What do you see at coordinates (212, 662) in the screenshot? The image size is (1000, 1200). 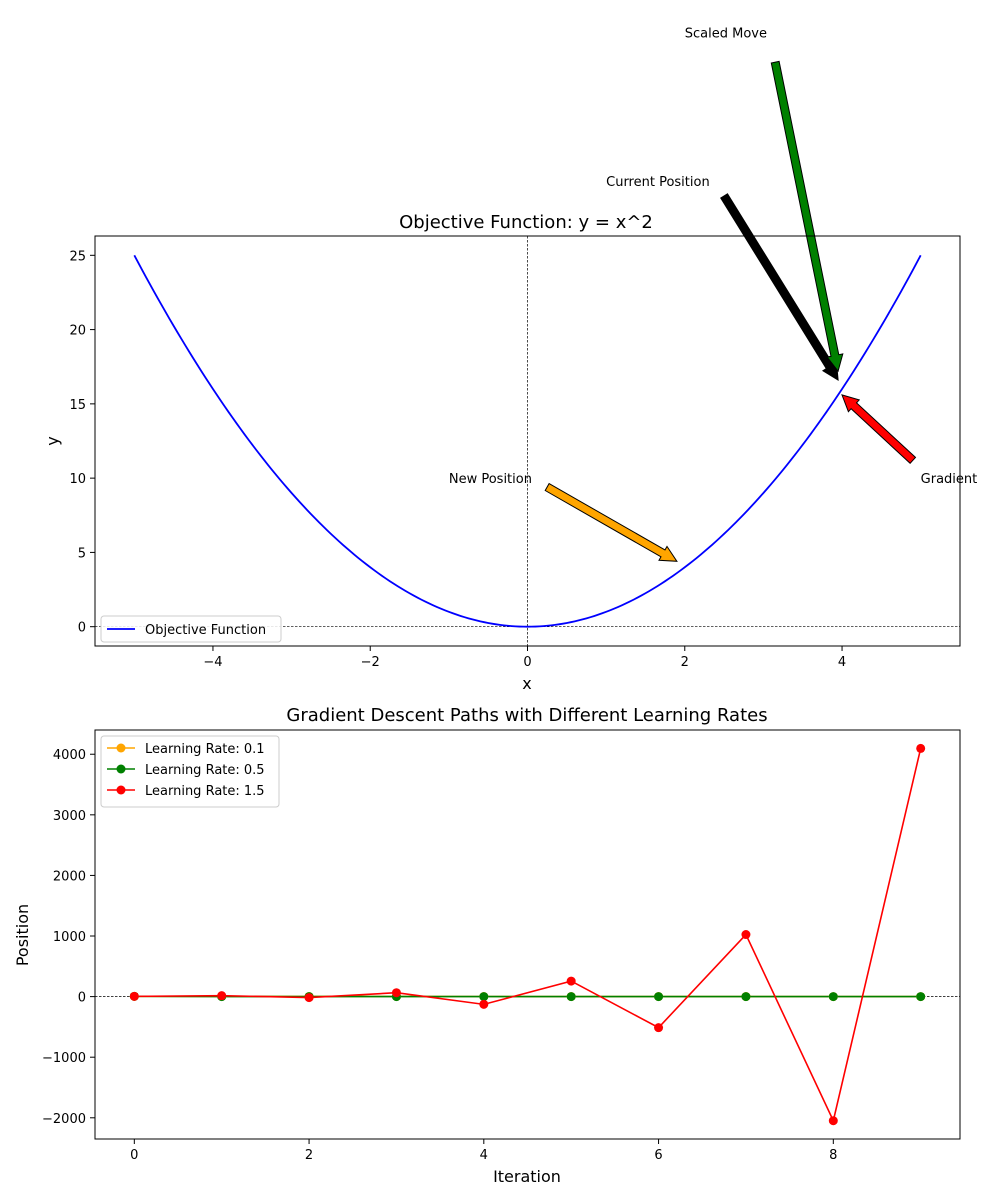 I see `x-tick-label: −4` at bounding box center [212, 662].